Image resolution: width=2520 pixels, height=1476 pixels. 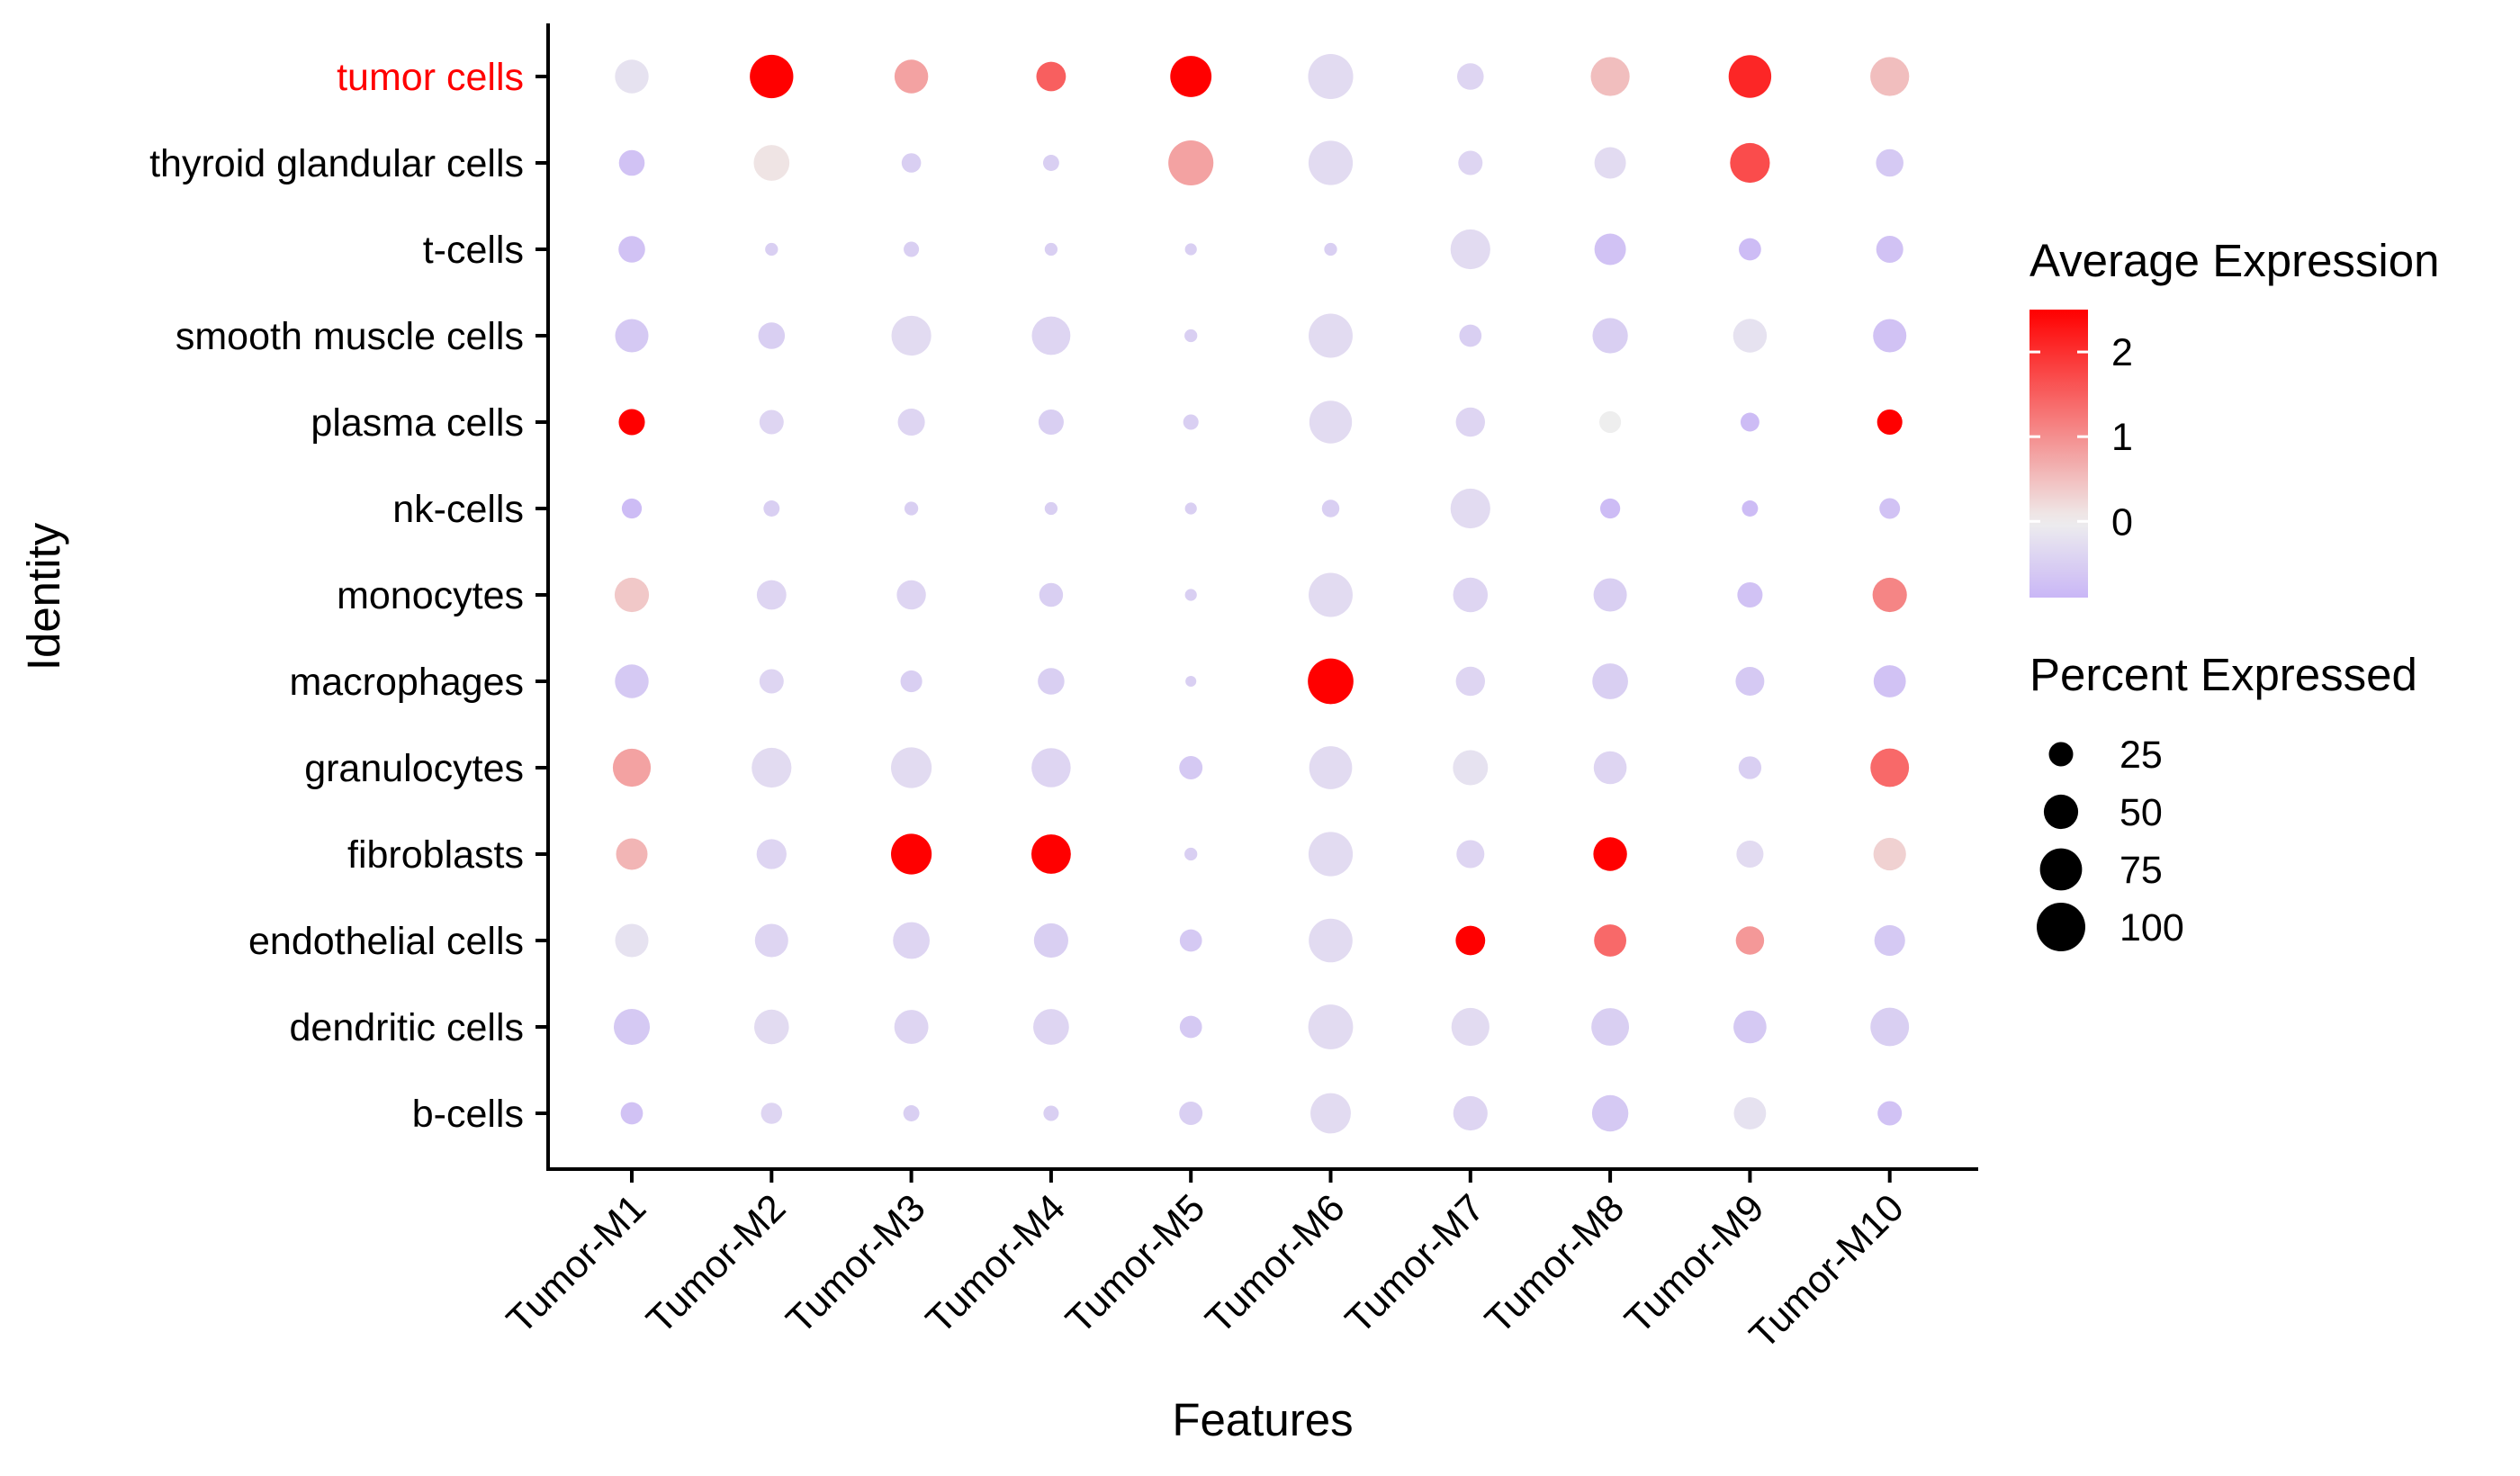 What do you see at coordinates (2223, 674) in the screenshot?
I see `size-legend-title: Percent Expressed` at bounding box center [2223, 674].